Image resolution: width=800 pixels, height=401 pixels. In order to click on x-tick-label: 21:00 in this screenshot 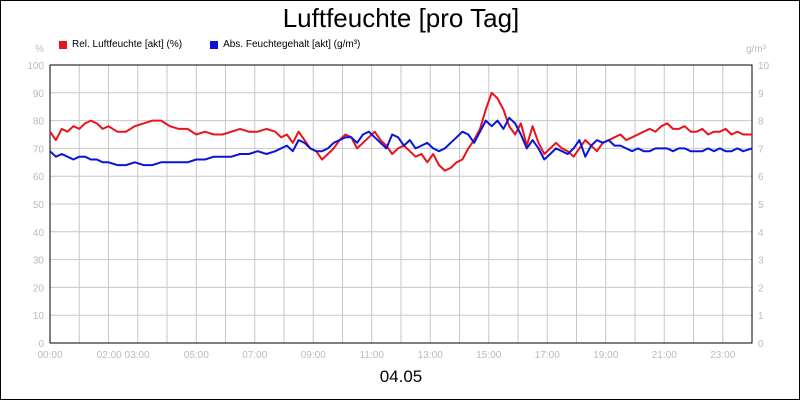, I will do `click(664, 355)`.